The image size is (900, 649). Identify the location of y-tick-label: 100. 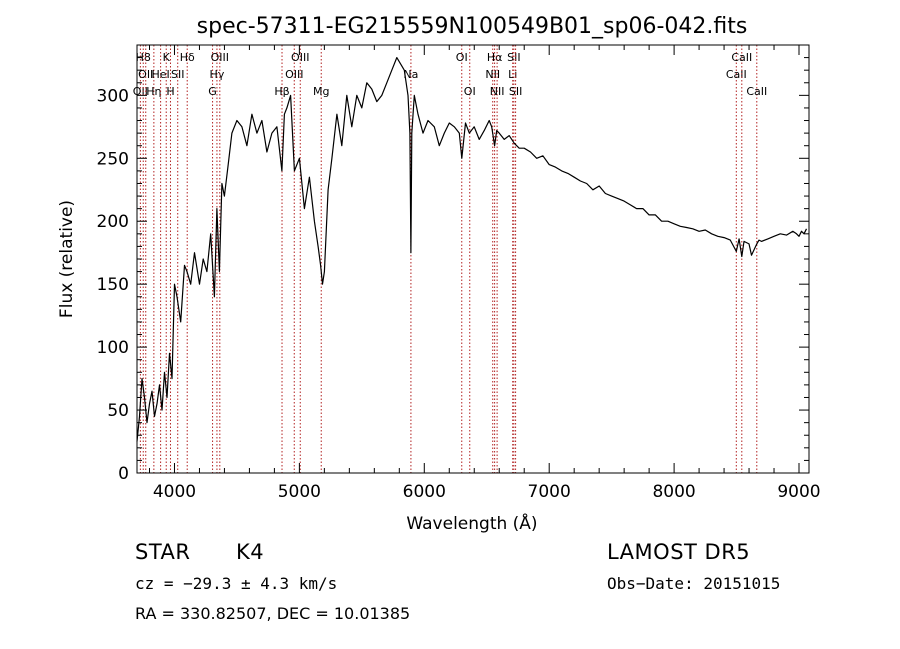
(113, 348).